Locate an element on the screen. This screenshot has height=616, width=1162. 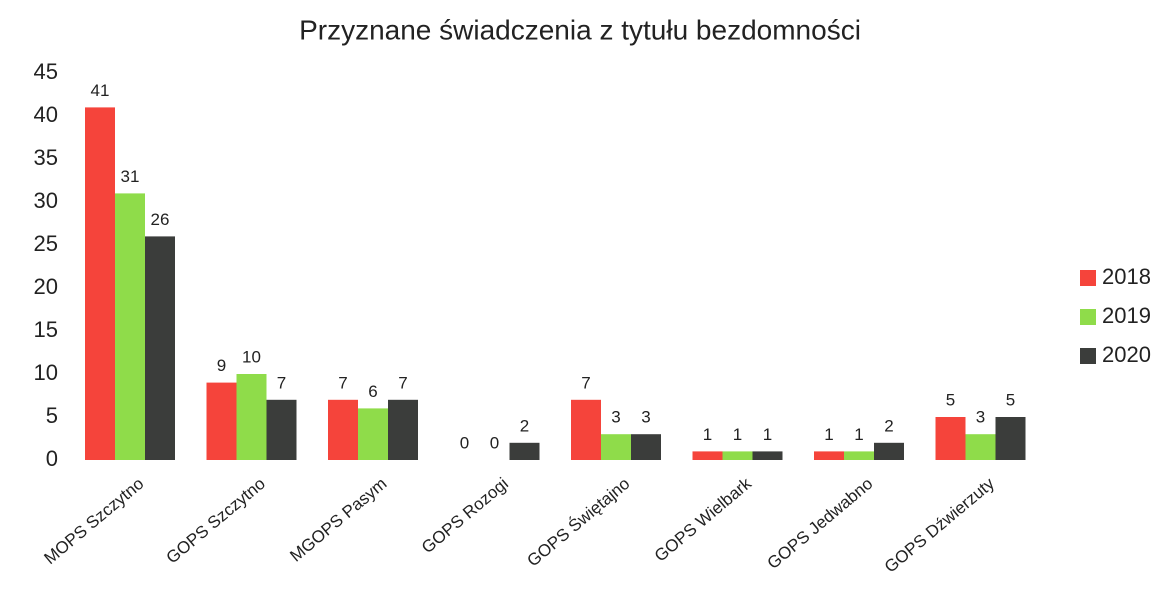
y-tick-label: 10 is located at coordinates (46, 372).